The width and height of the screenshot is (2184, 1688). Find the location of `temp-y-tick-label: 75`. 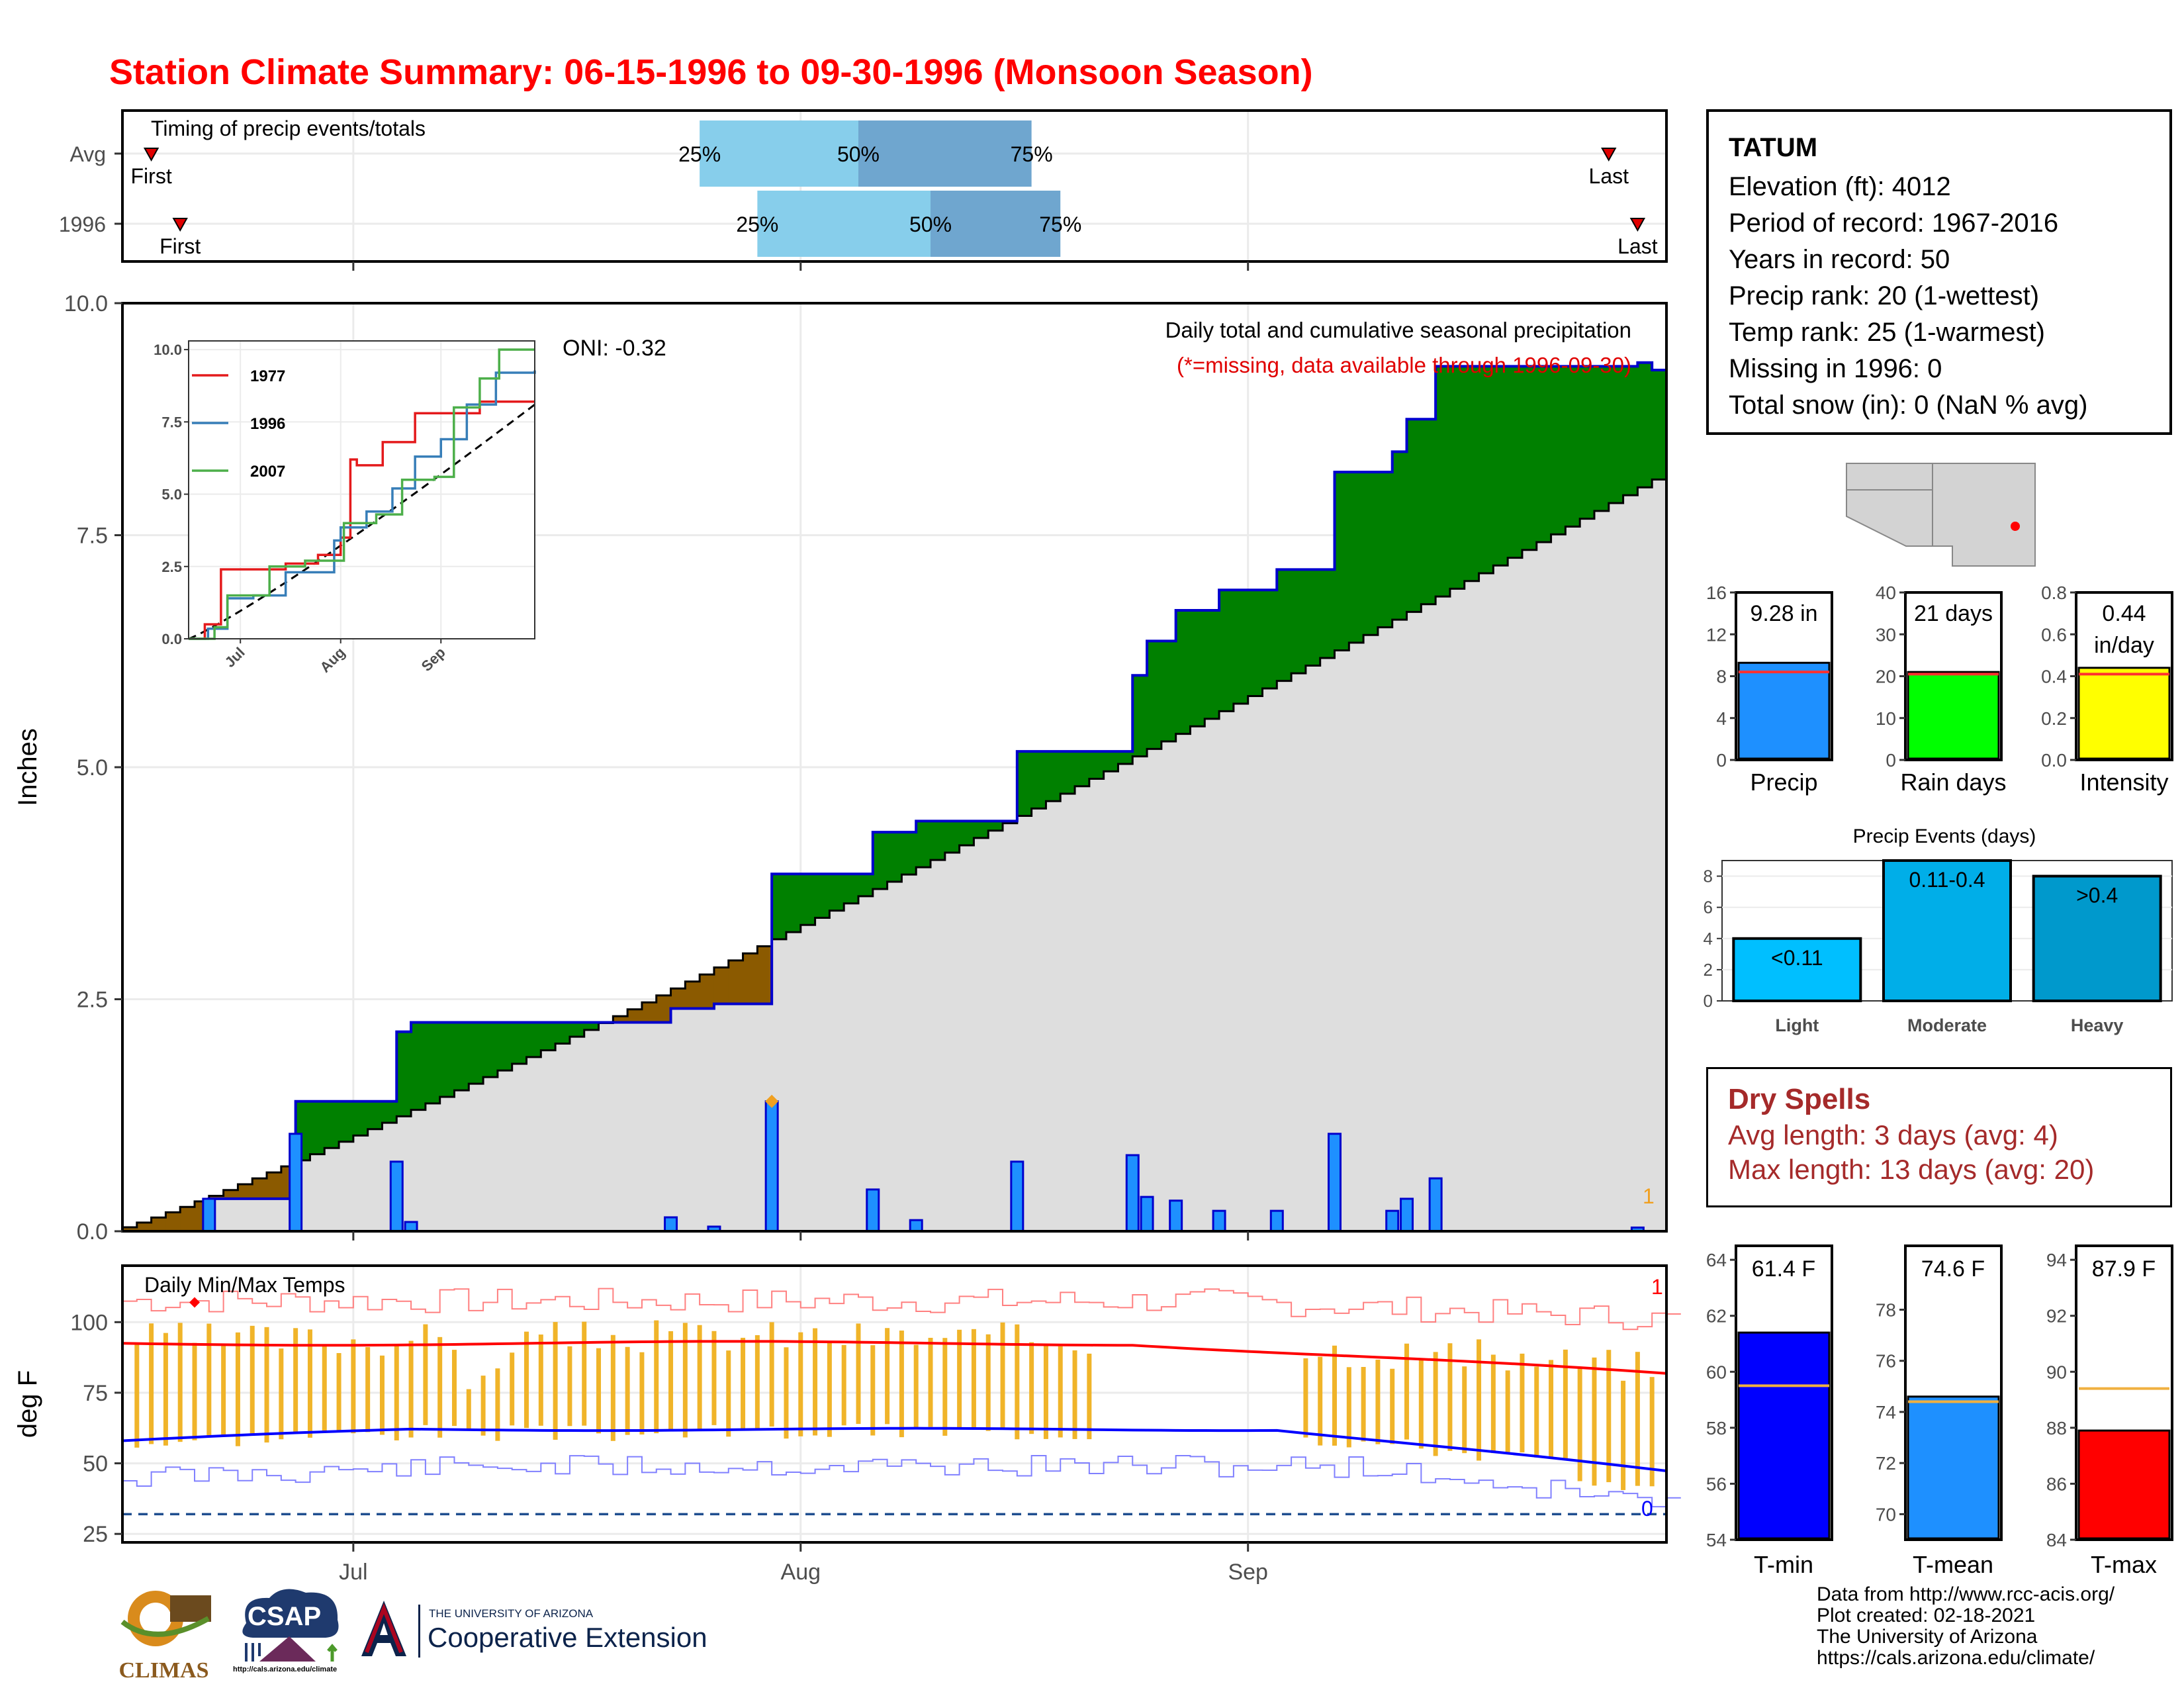

temp-y-tick-label: 75 is located at coordinates (95, 1393).